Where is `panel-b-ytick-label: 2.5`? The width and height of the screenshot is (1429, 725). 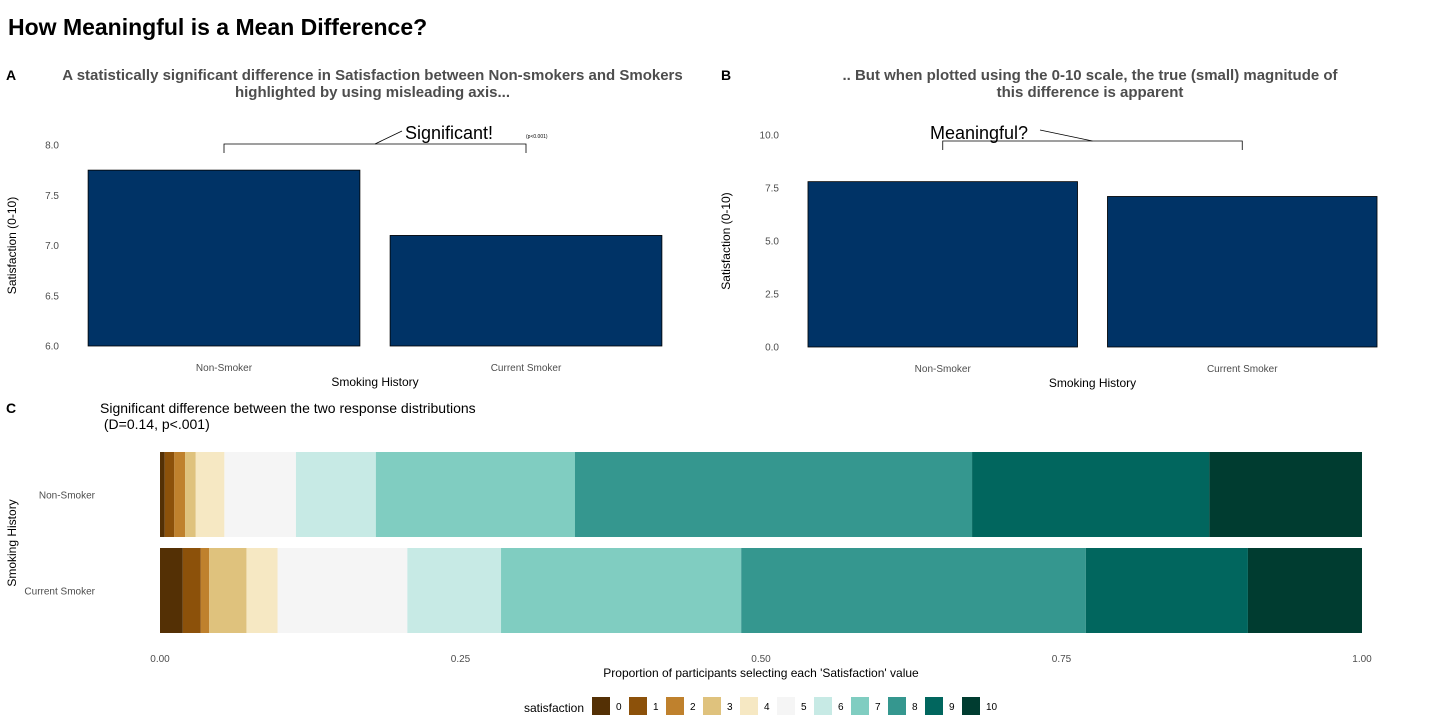
panel-b-ytick-label: 2.5 is located at coordinates (772, 295).